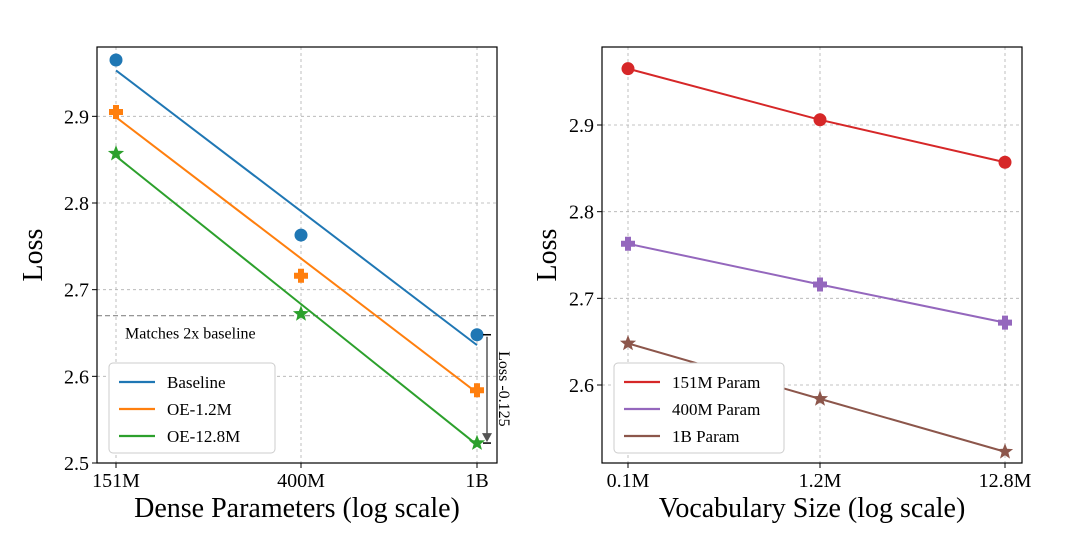 This screenshot has height=554, width=1080. I want to click on legend-label: OE-12.8M, so click(203, 436).